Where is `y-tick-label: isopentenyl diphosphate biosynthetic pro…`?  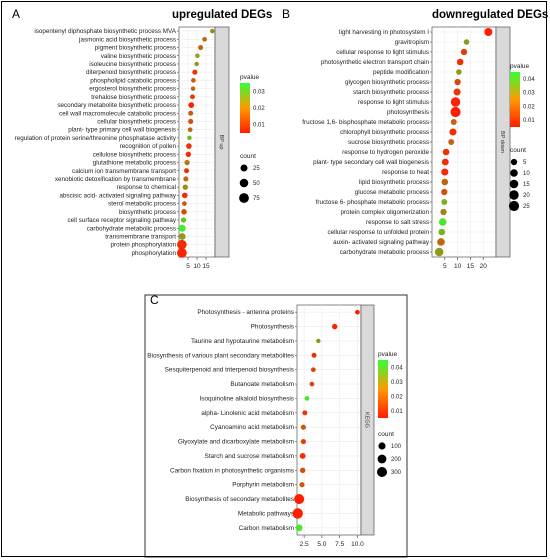
y-tick-label: isopentenyl diphosphate biosynthetic pro… is located at coordinates (105, 31).